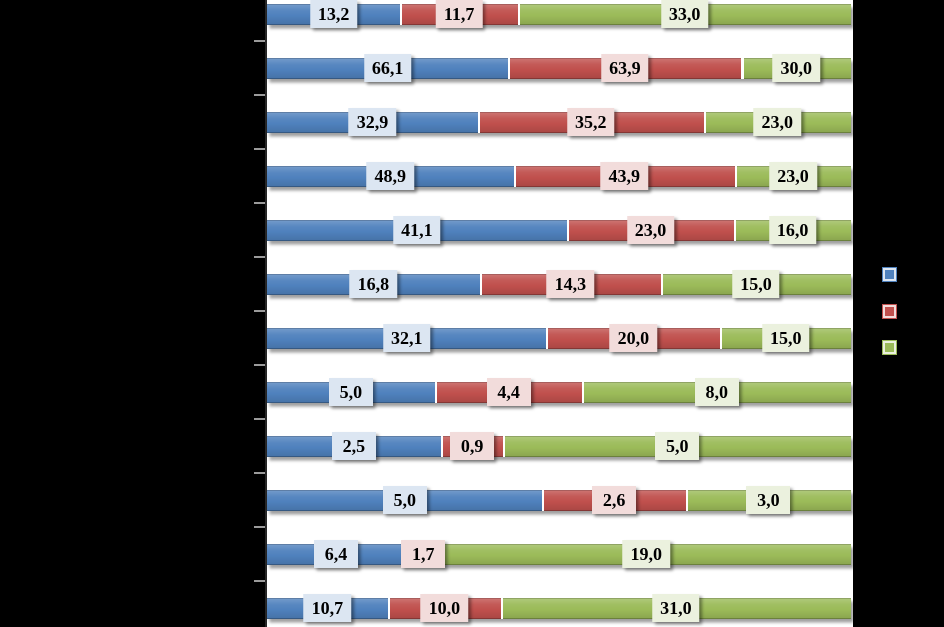 Image resolution: width=944 pixels, height=627 pixels. What do you see at coordinates (406, 338) in the screenshot?
I see `data-label-blue: 32,1` at bounding box center [406, 338].